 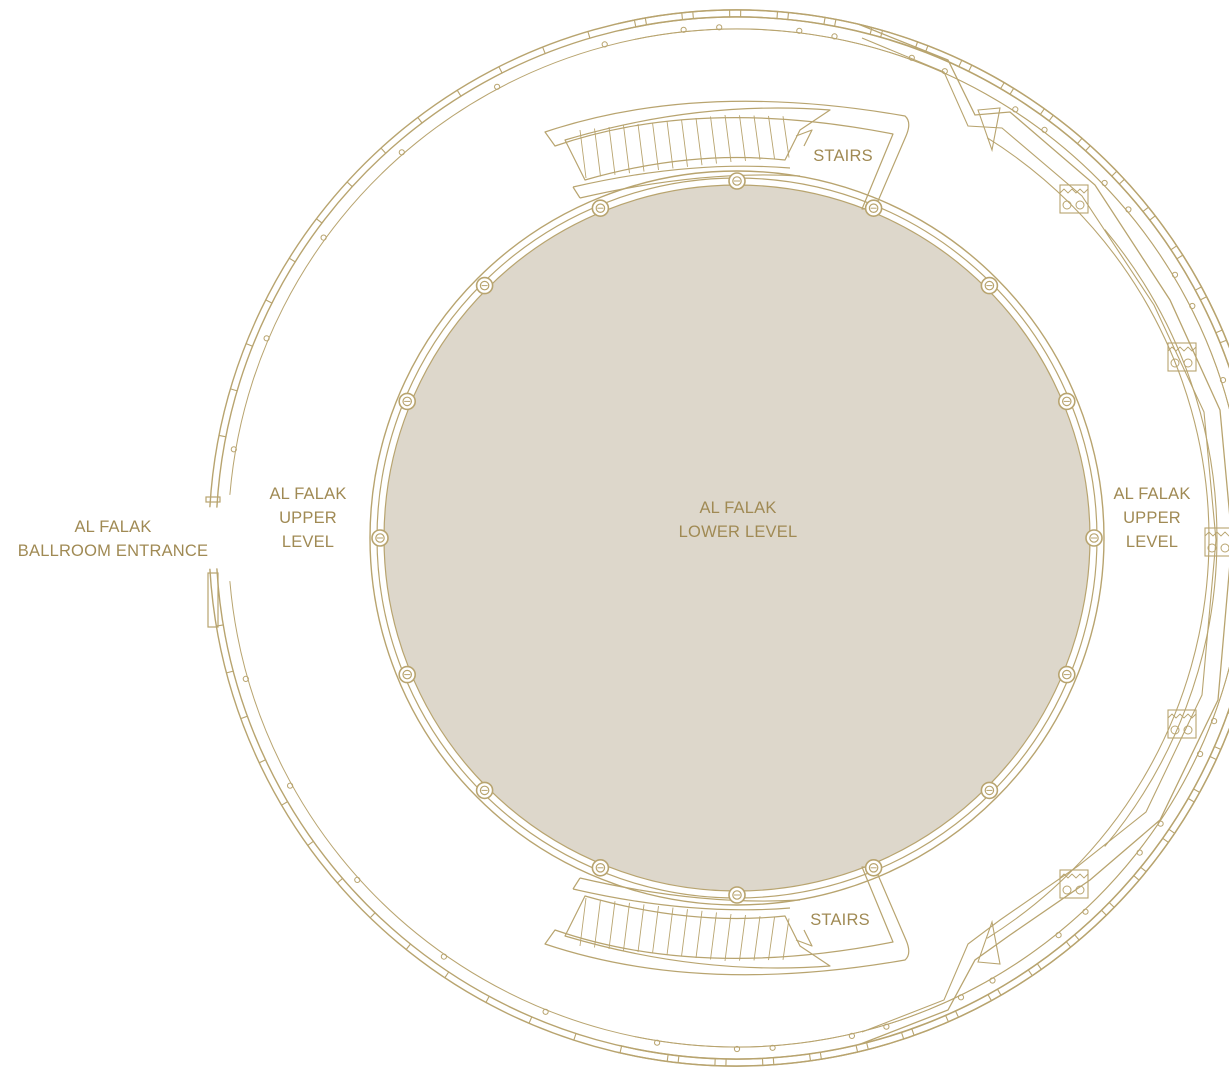 I want to click on ballroom-entrance-label: AL FALAK BALLROOM ENTRANCE, so click(x=113, y=539).